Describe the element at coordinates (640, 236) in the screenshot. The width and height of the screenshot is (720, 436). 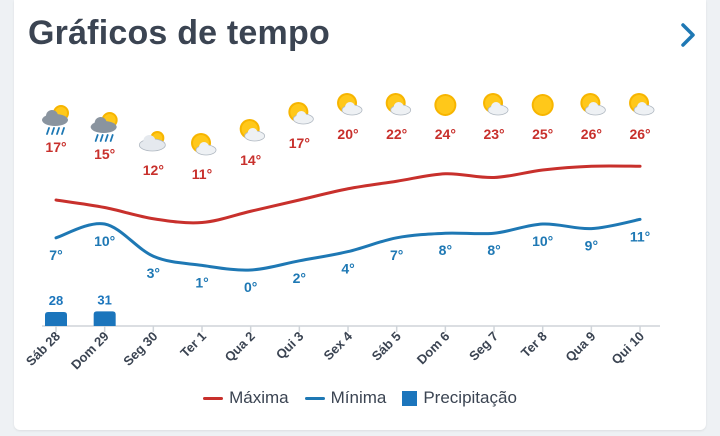
I see `min-temp-label: 11°` at that location.